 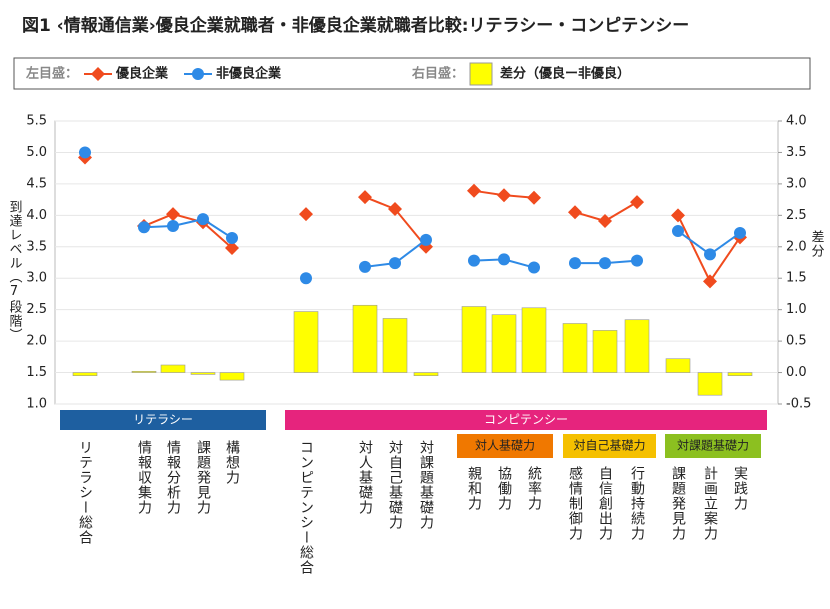 What do you see at coordinates (36, 309) in the screenshot?
I see `y-tick-label: 2.5` at bounding box center [36, 309].